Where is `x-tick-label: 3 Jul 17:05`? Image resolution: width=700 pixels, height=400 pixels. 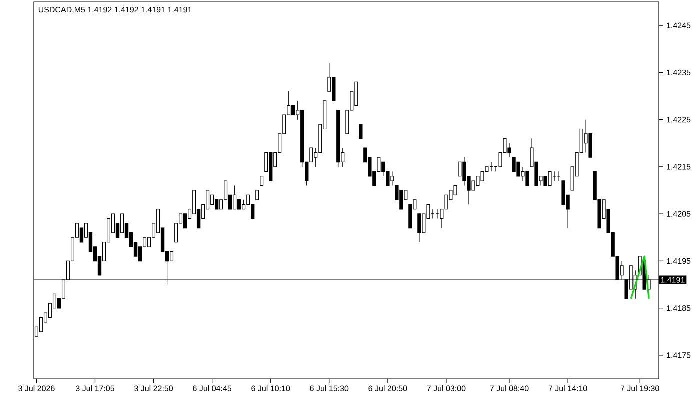 x-tick-label: 3 Jul 17:05 is located at coordinates (95, 389).